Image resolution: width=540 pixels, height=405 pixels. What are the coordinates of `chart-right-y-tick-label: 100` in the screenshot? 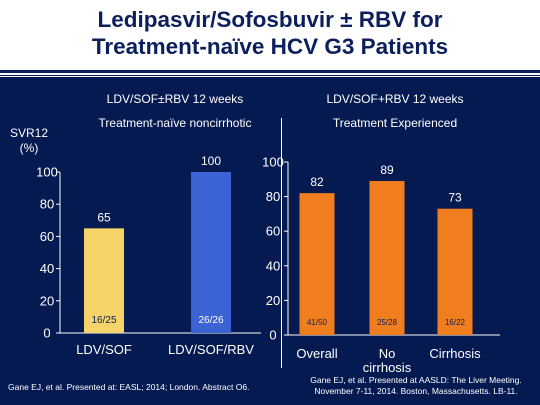 It's located at (273, 162).